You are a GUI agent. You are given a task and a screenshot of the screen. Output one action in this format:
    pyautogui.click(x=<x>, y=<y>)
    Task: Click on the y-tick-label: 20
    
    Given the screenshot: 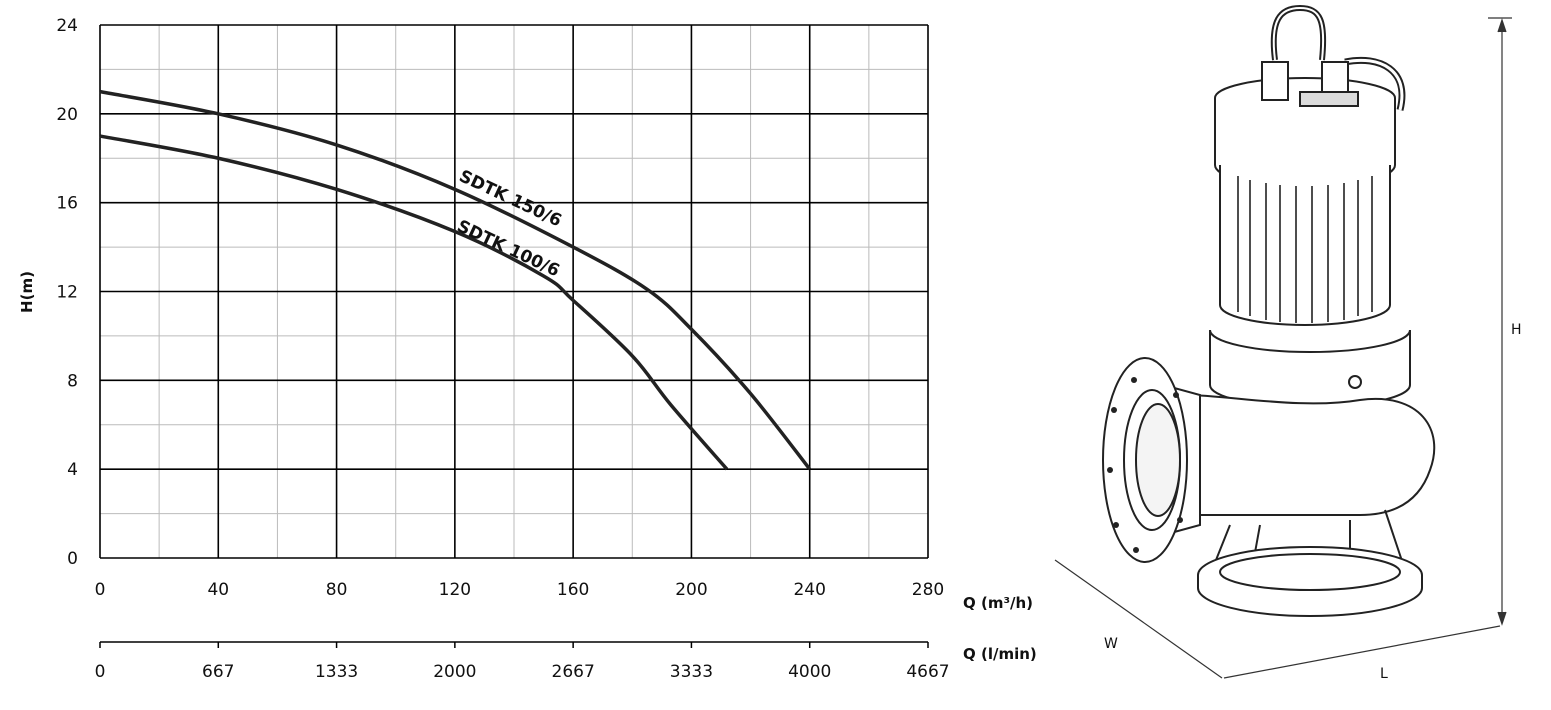 What is the action you would take?
    pyautogui.click(x=67, y=115)
    